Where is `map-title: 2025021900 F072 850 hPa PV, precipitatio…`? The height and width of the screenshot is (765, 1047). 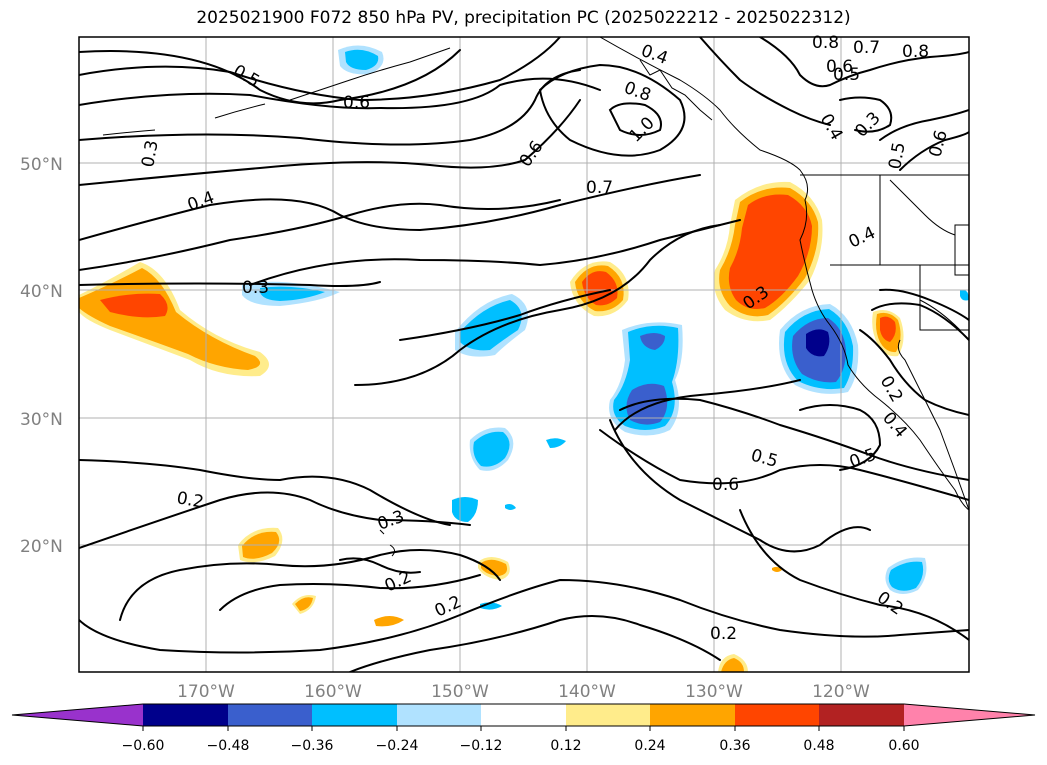 map-title: 2025021900 F072 850 hPa PV, precipitatio… is located at coordinates (523, 18).